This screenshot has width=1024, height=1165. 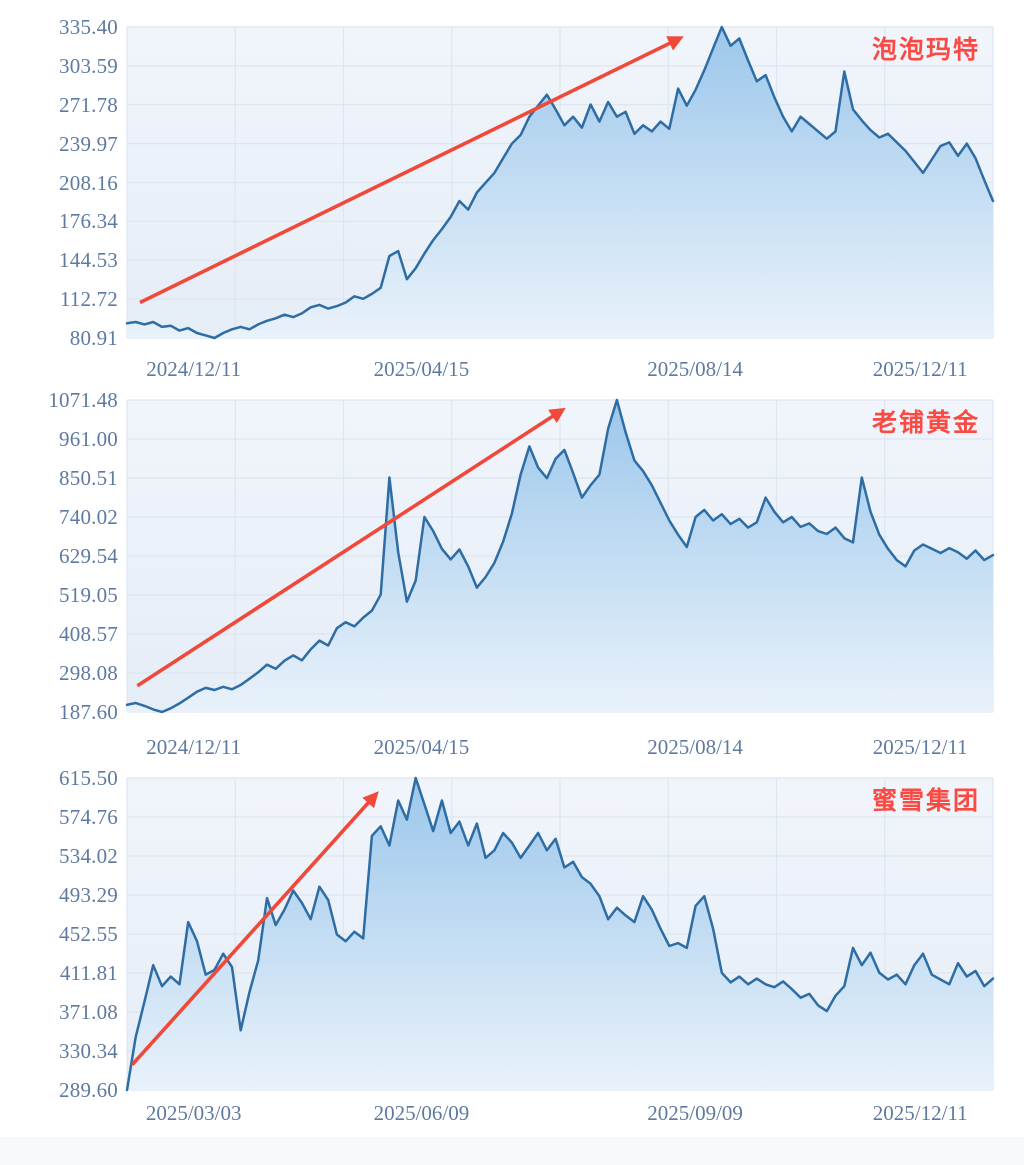 What do you see at coordinates (88, 556) in the screenshot?
I see `y-axis-label: 629.54` at bounding box center [88, 556].